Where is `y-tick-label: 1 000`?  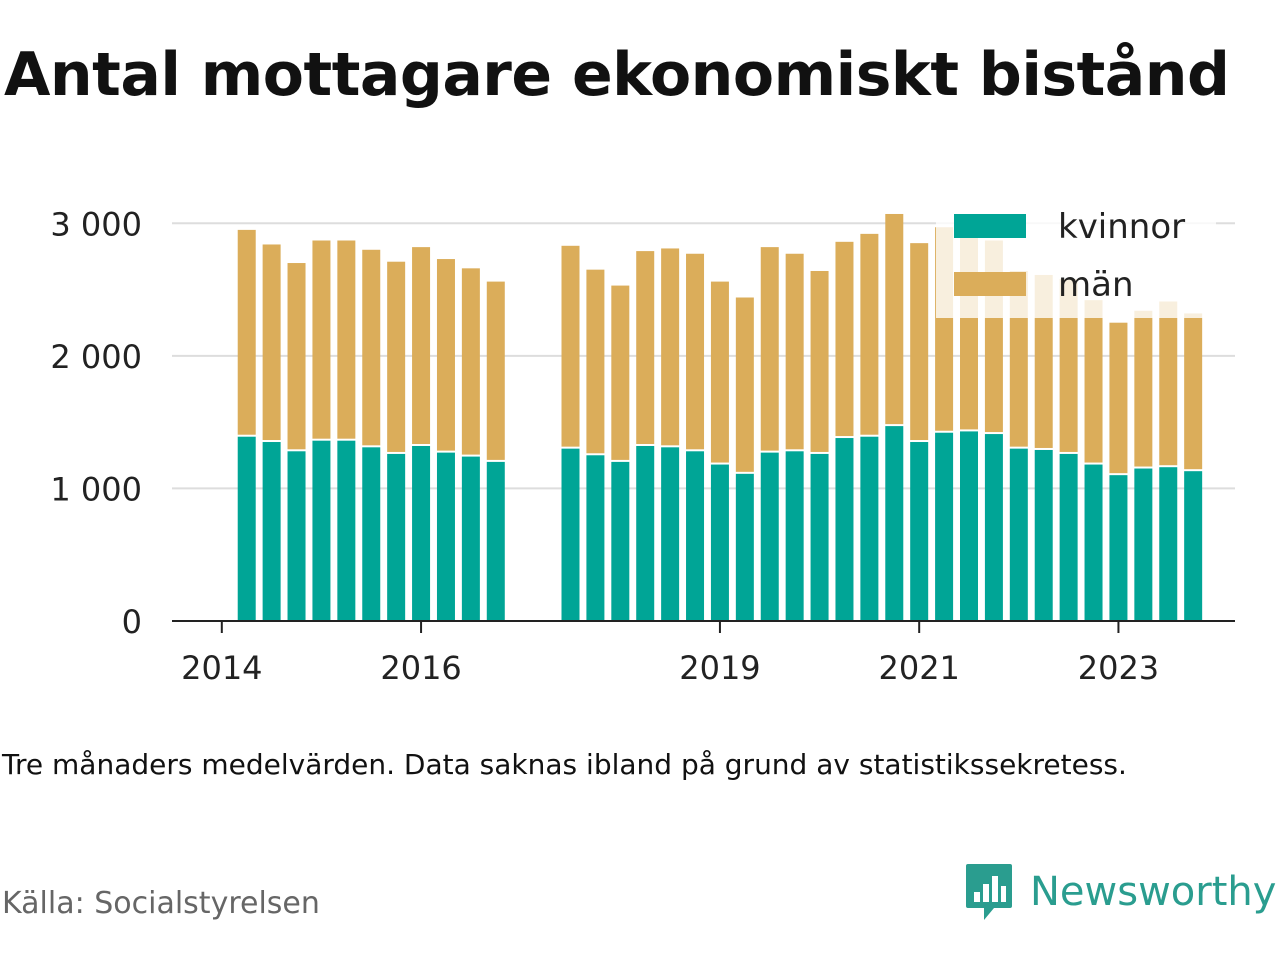
y-tick-label: 1 000 is located at coordinates (96, 489).